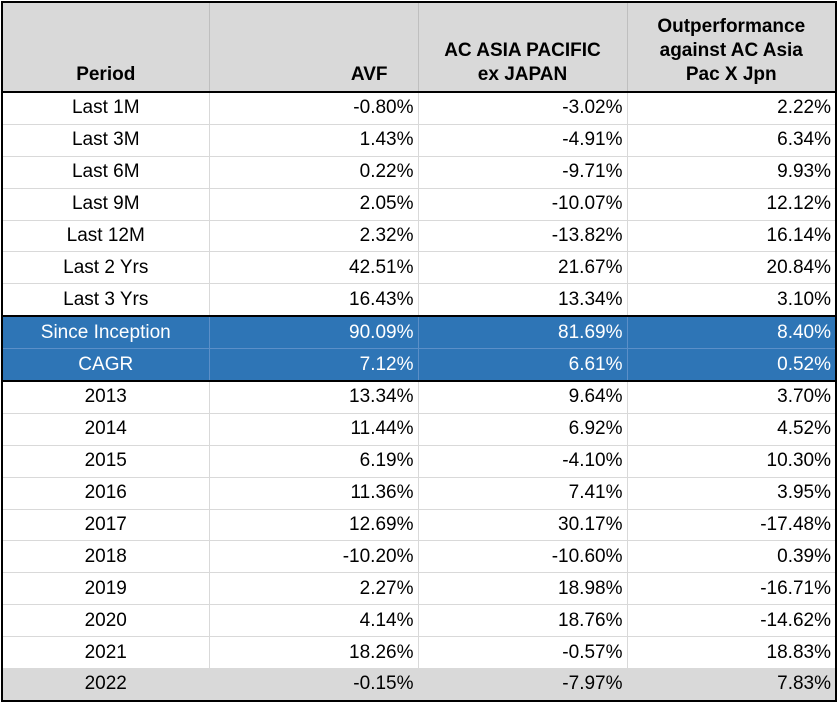 This screenshot has width=837, height=702. I want to click on cell-outperformance: 0.52%, so click(732, 365).